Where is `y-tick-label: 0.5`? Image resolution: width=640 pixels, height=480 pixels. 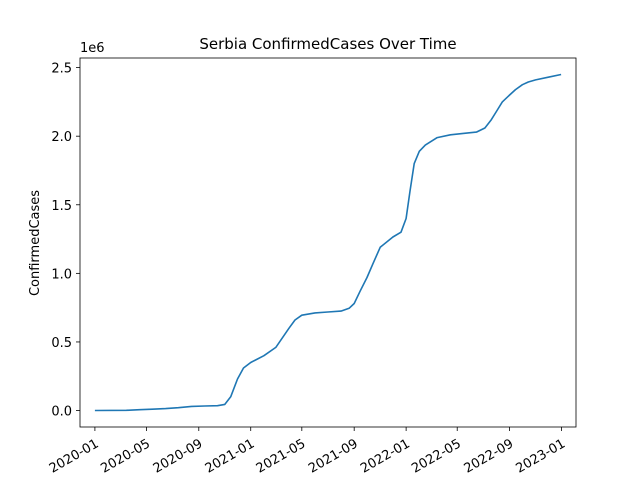
y-tick-label: 0.5 is located at coordinates (61, 343).